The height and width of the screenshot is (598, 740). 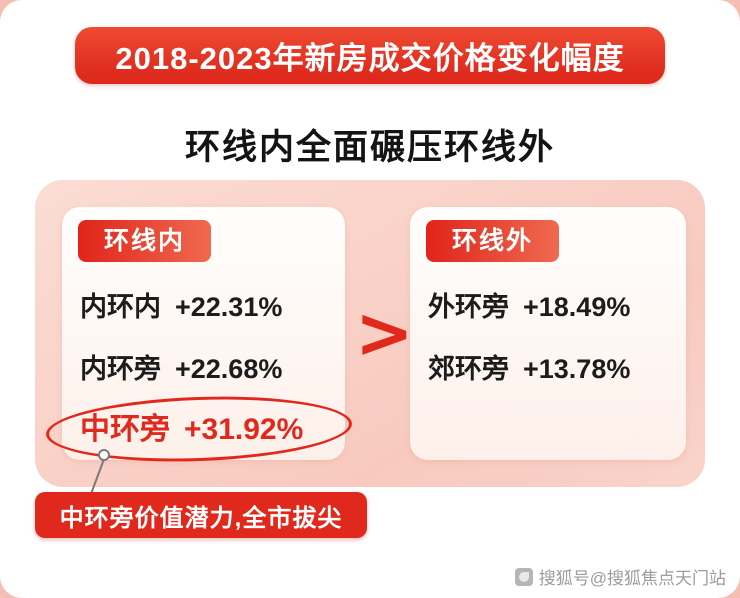 What do you see at coordinates (244, 429) in the screenshot?
I see `row-value: +31.92%` at bounding box center [244, 429].